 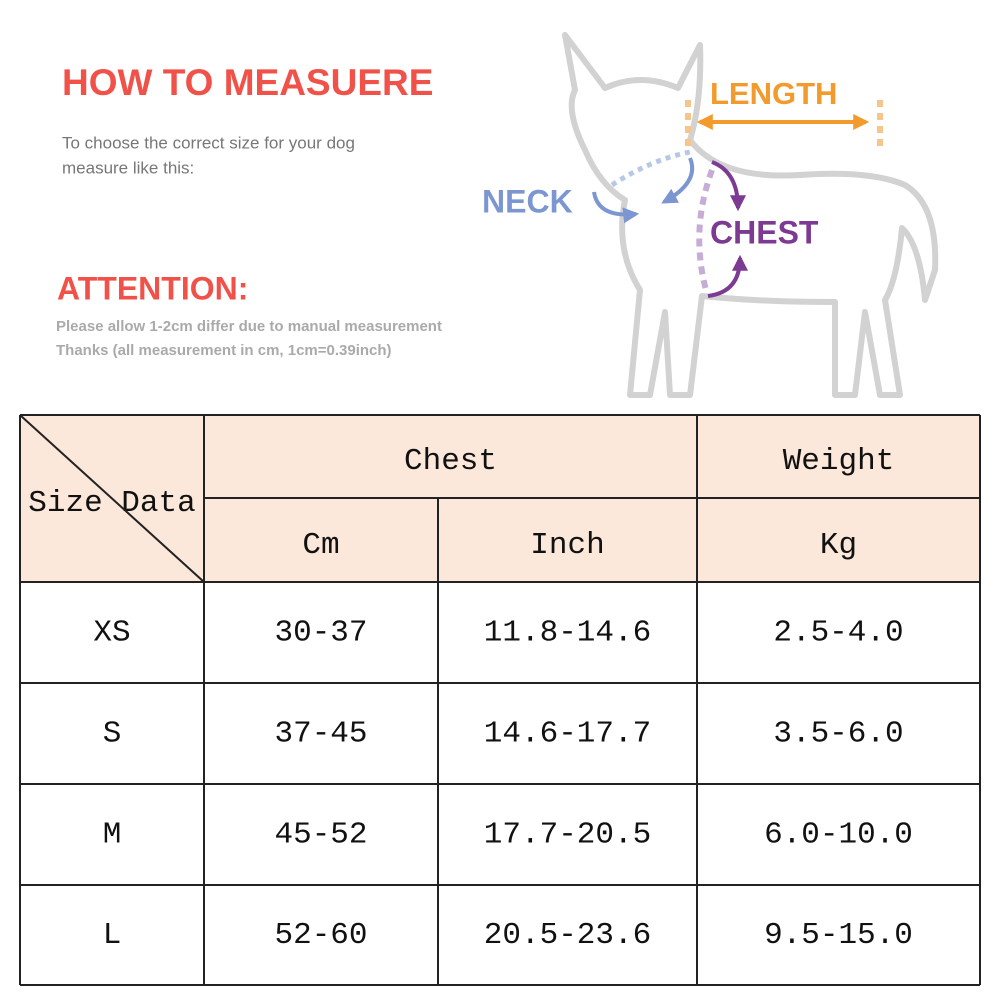 I want to click on table-cell: 20.5-23.6, so click(x=567, y=935).